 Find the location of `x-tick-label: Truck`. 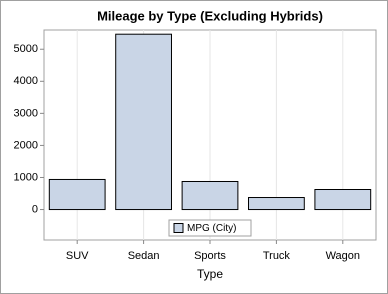

x-tick-label: Truck is located at coordinates (277, 256).